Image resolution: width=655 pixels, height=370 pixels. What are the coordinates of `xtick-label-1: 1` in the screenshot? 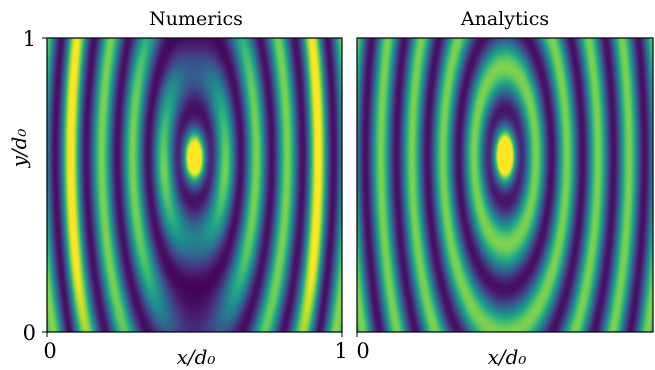 It's located at (340, 351).